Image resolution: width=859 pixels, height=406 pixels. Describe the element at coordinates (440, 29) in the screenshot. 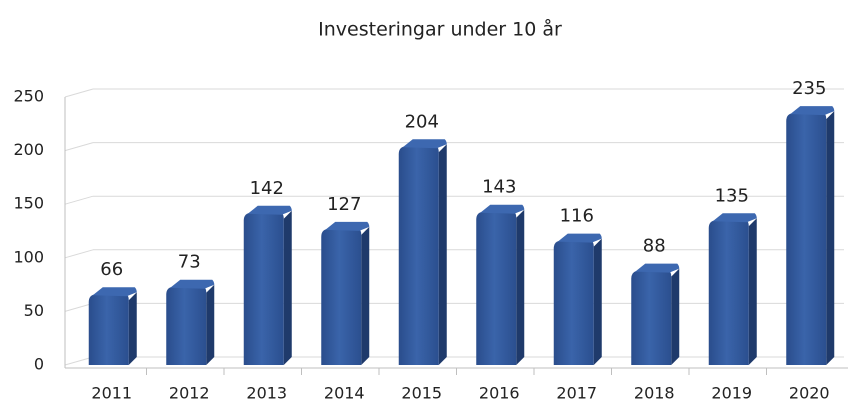

I see `chart-title: Investeringar under 10 år` at that location.